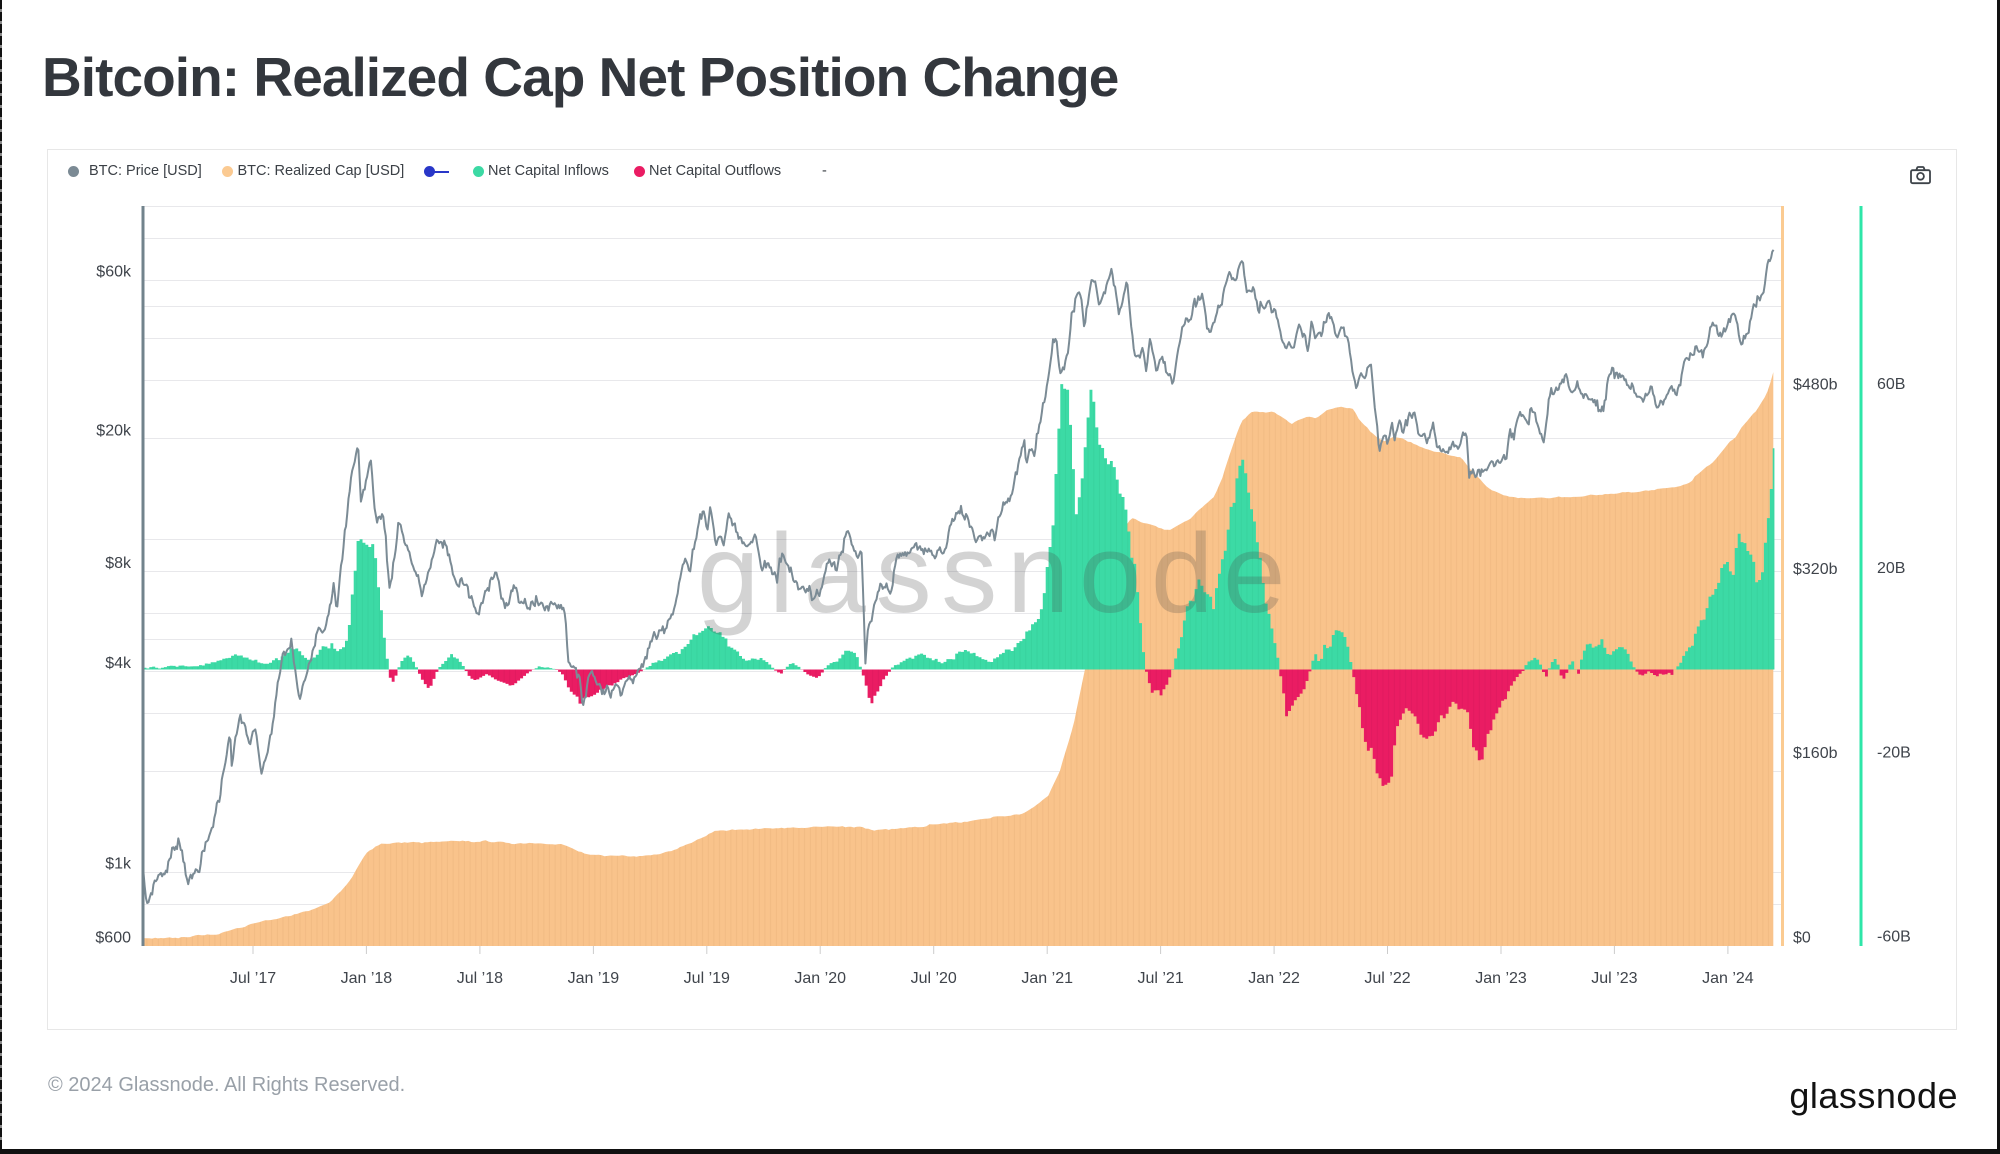 The width and height of the screenshot is (2000, 1154). I want to click on svg-text: Jul ’20, so click(934, 978).